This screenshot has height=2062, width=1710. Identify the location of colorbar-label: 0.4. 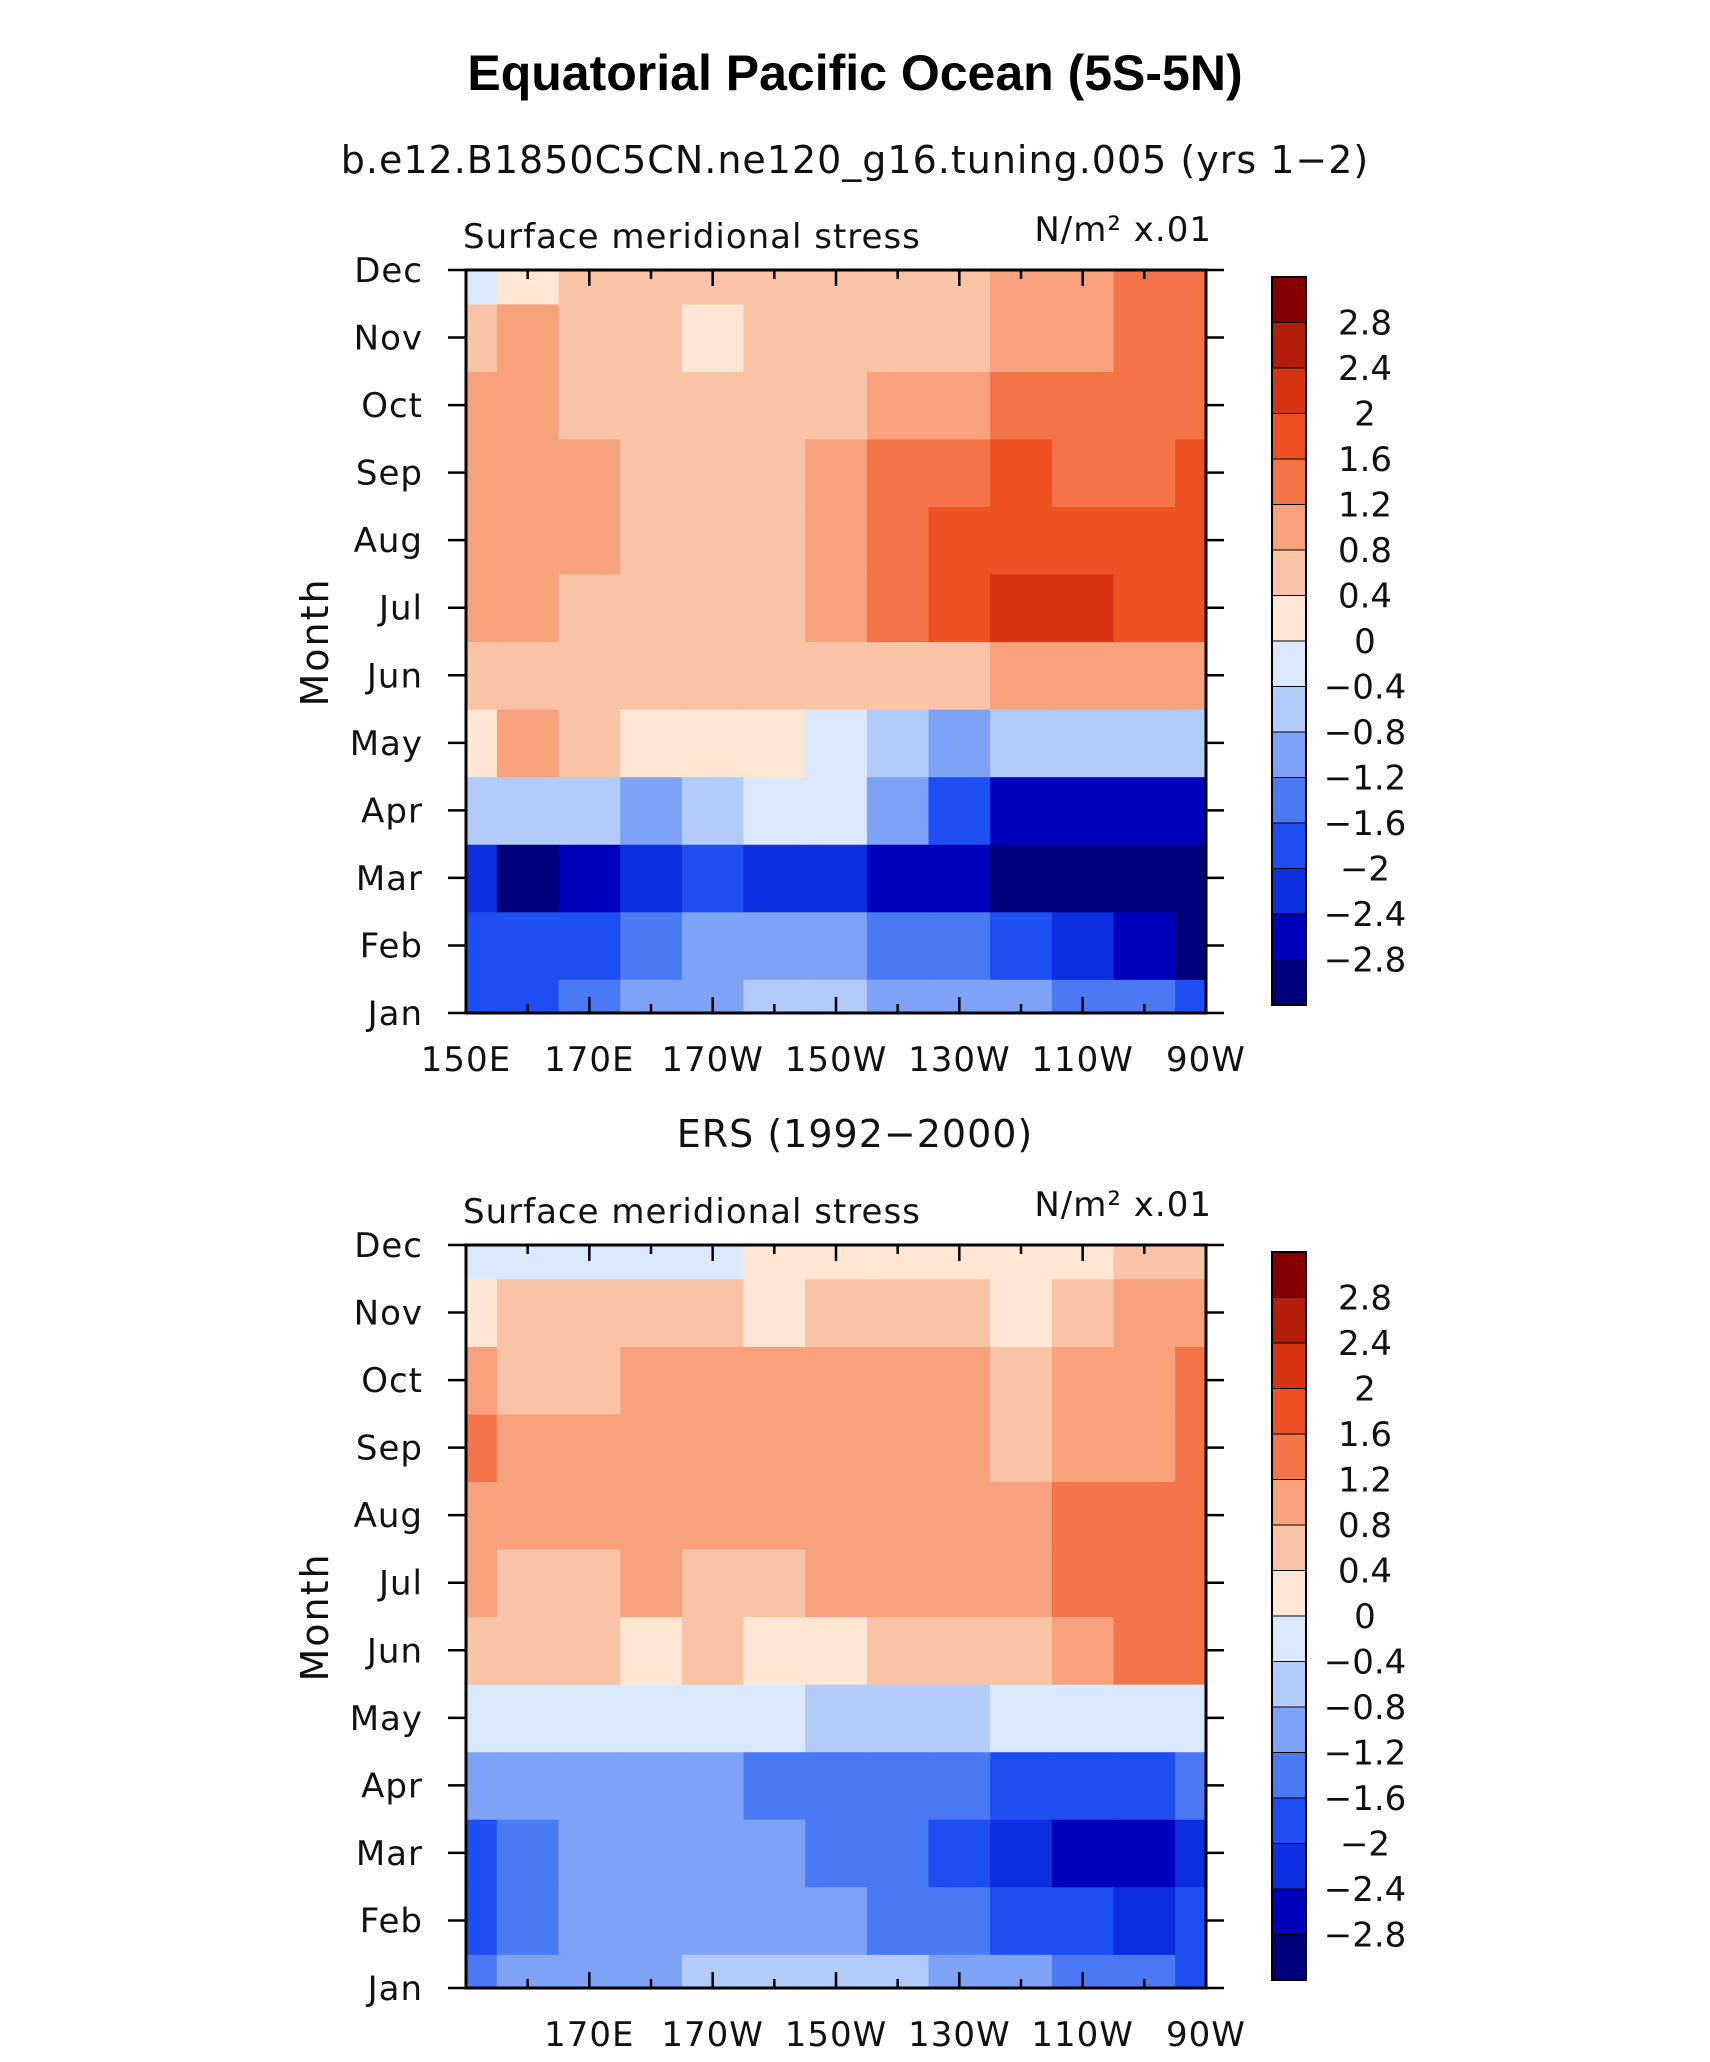
(1365, 1572).